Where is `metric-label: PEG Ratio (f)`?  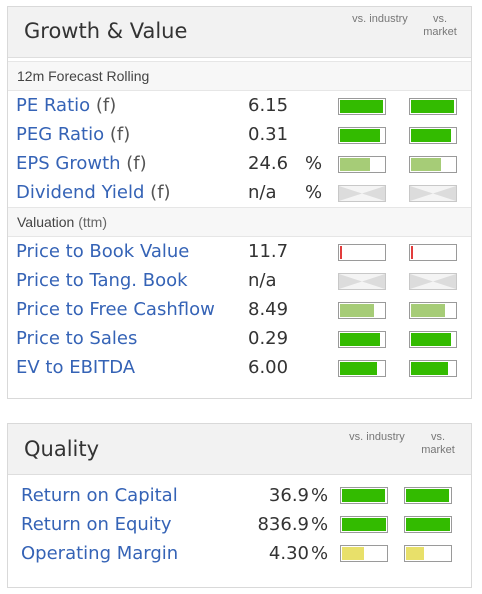
metric-label: PEG Ratio (f) is located at coordinates (73, 134).